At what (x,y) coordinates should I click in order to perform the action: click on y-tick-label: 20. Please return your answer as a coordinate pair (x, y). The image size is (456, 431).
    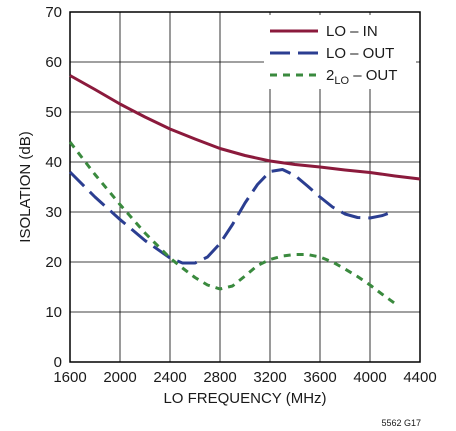
    Looking at the image, I should click on (53, 262).